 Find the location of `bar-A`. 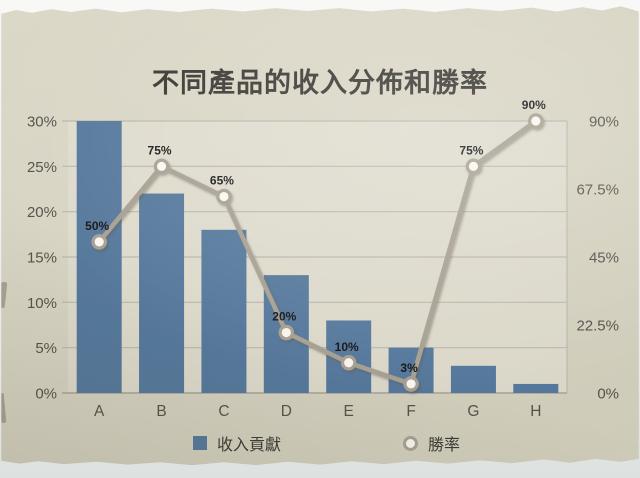

bar-A is located at coordinates (99, 257).